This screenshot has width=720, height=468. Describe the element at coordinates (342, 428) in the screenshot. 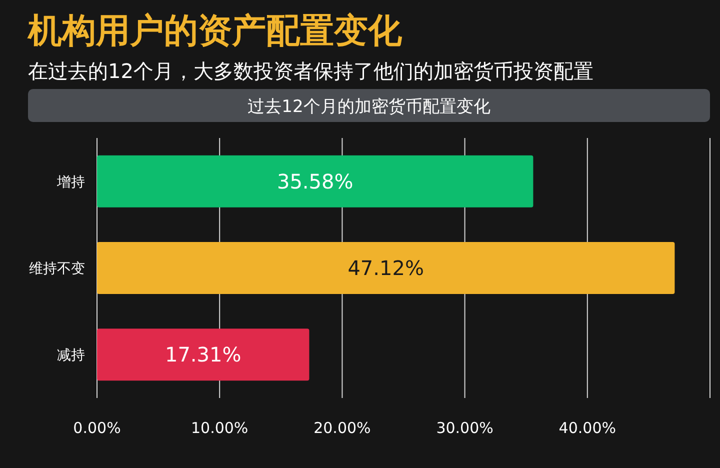

I see `x-tick-label: 20.00%` at that location.